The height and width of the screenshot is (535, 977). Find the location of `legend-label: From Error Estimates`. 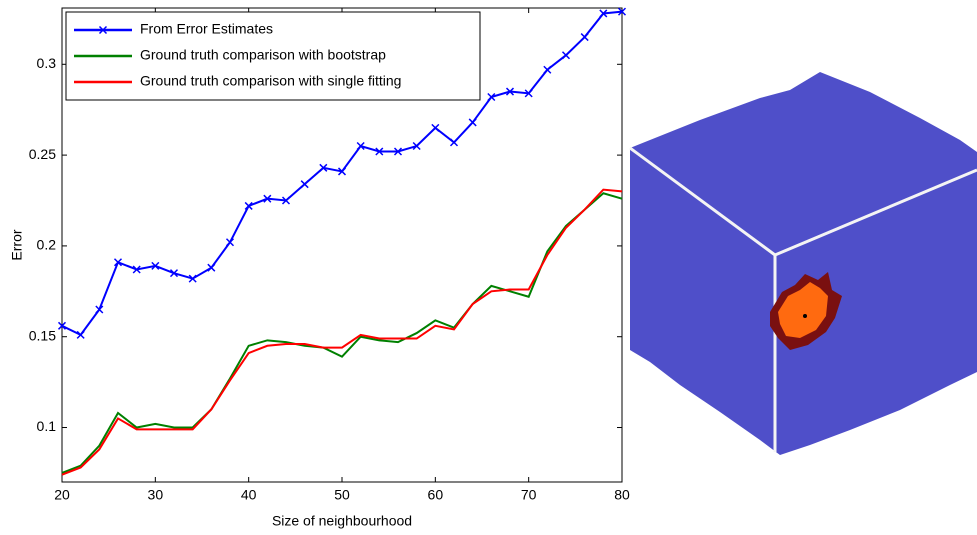

legend-label: From Error Estimates is located at coordinates (206, 29).